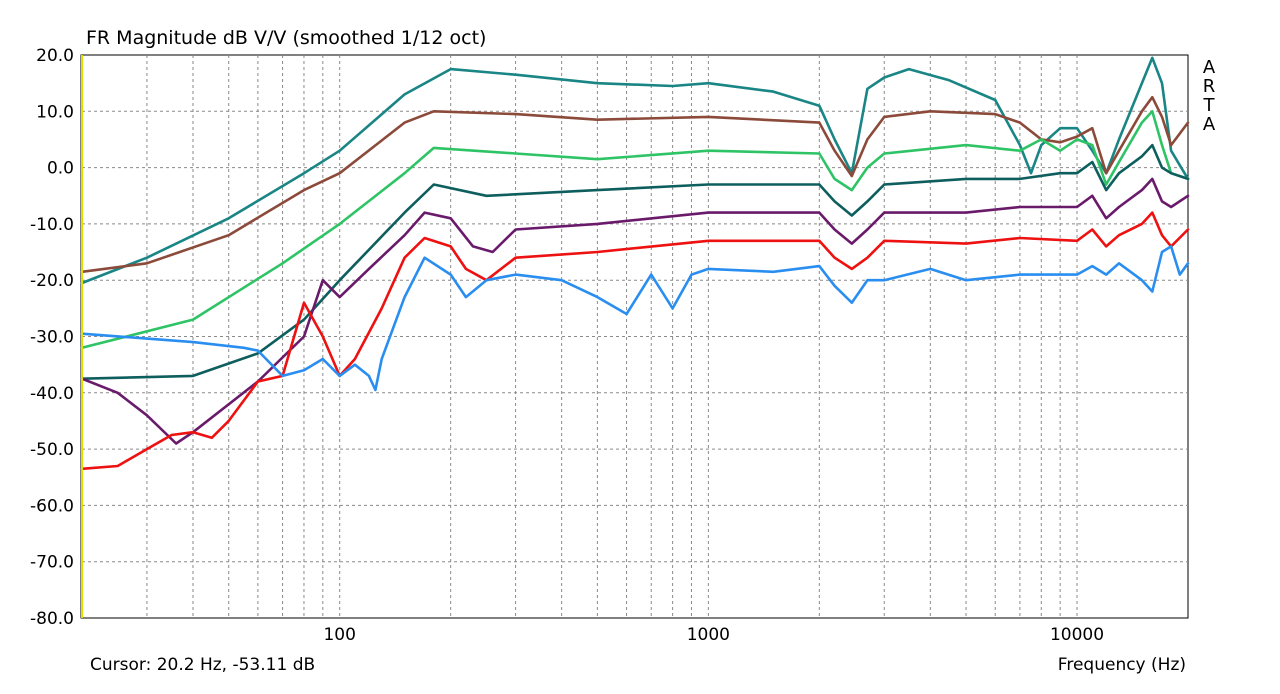  I want to click on x-tick-label: 100, so click(339, 635).